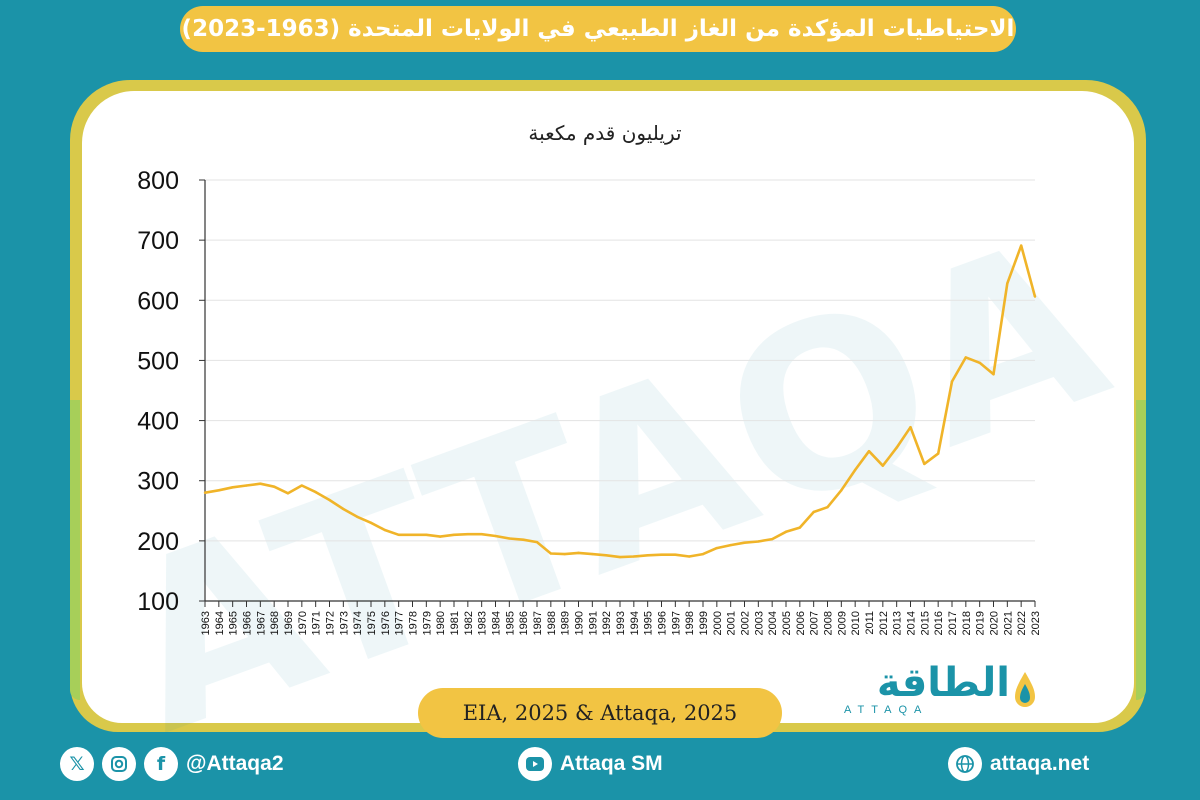  I want to click on x-tick-label: 2015, so click(925, 623).